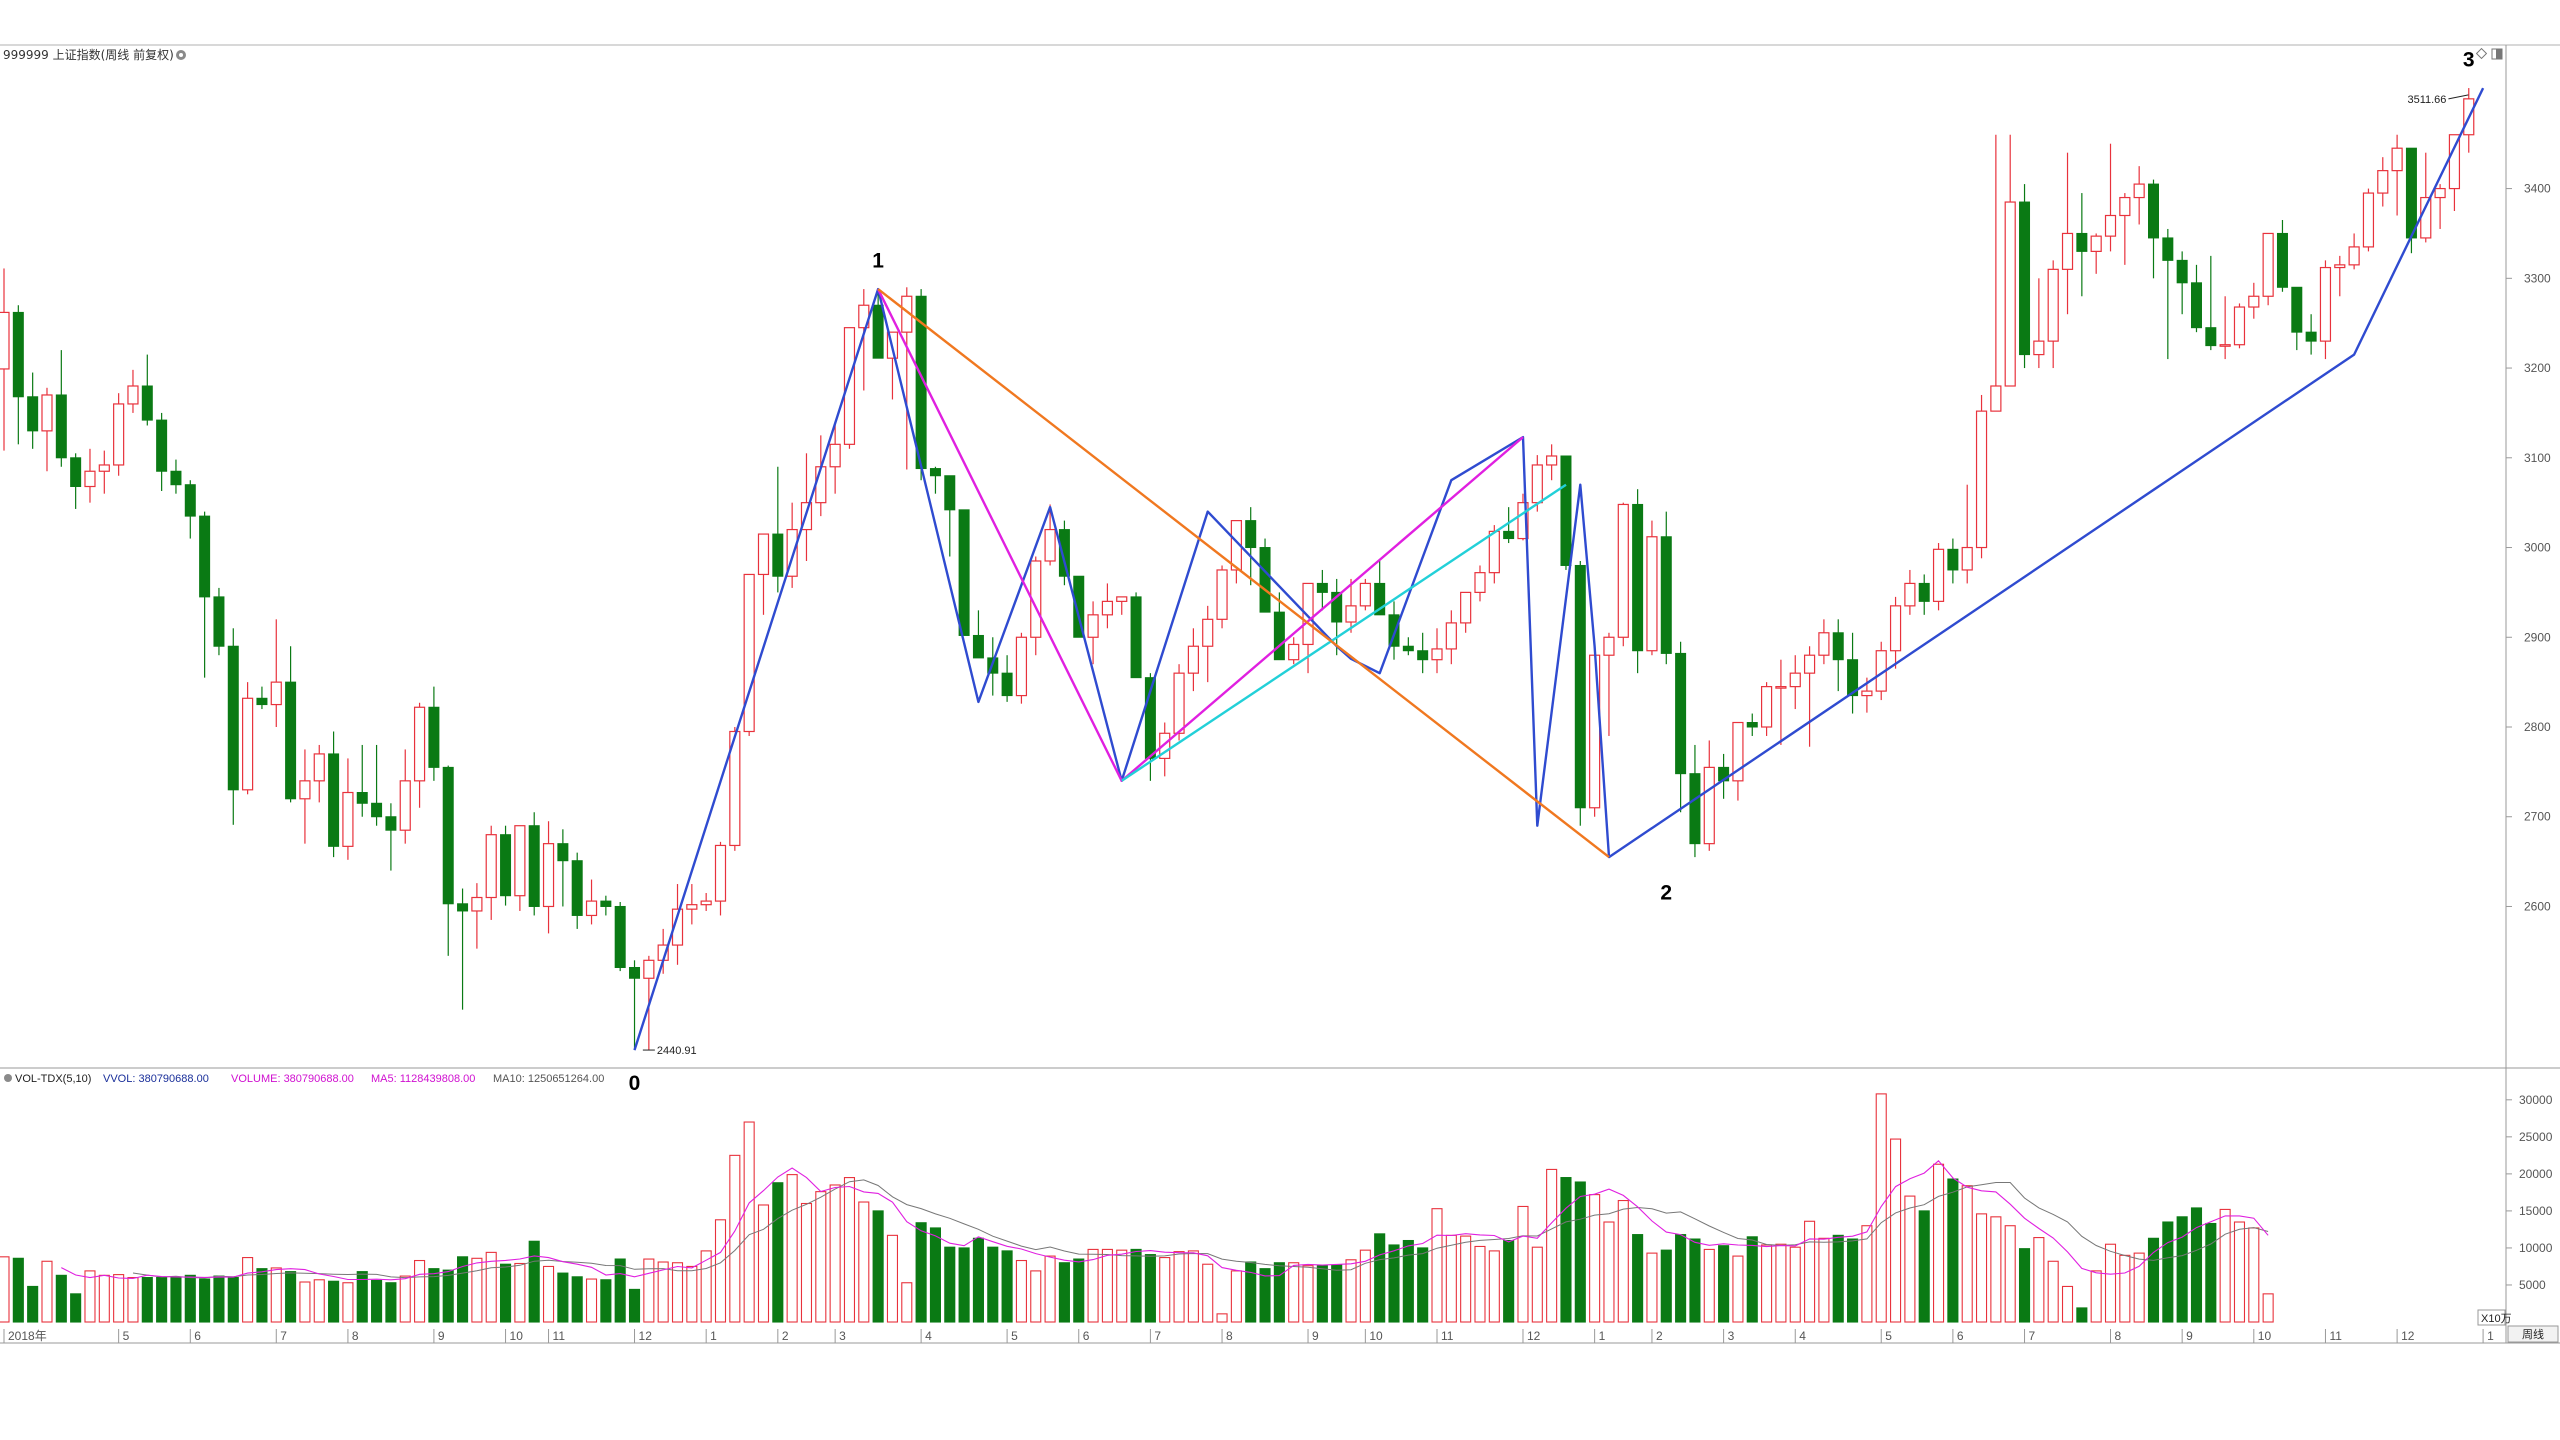  What do you see at coordinates (8, 1078) in the screenshot?
I see `vol-settings-icon` at bounding box center [8, 1078].